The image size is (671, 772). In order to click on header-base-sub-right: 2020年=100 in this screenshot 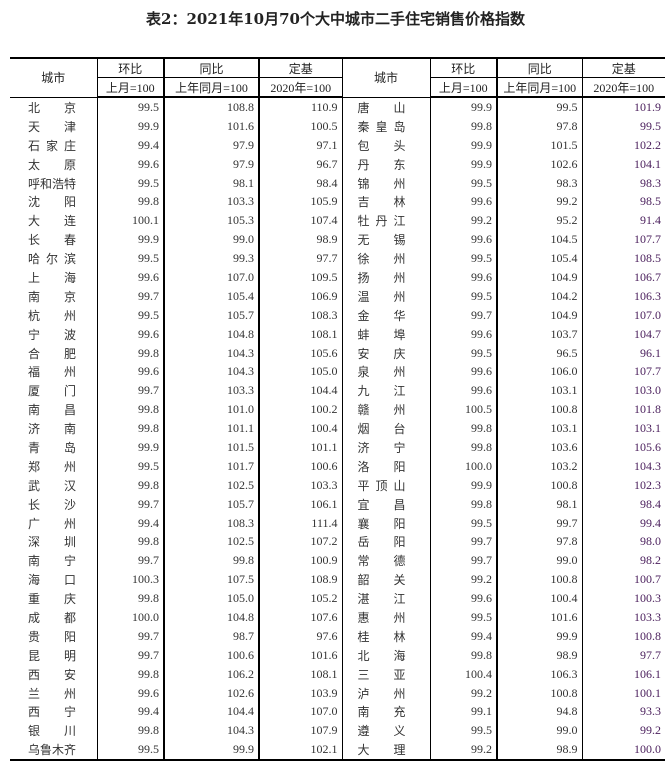, I will do `click(623, 87)`.